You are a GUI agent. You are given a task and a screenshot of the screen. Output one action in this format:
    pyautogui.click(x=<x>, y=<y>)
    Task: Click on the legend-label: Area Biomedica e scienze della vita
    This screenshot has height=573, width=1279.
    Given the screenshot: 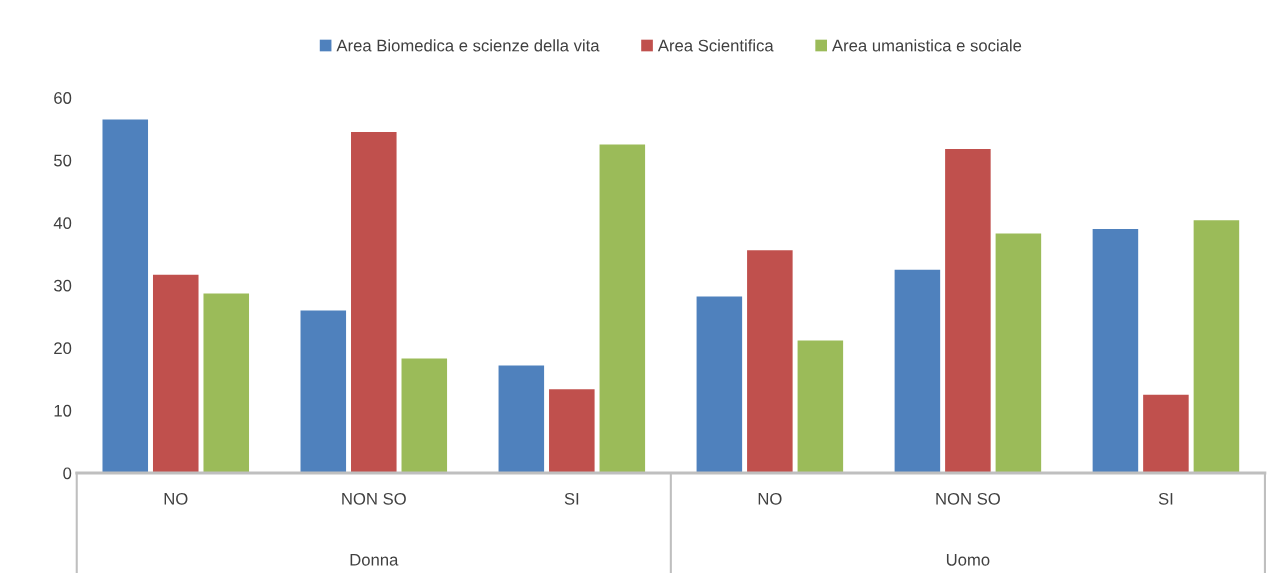 What is the action you would take?
    pyautogui.click(x=468, y=45)
    